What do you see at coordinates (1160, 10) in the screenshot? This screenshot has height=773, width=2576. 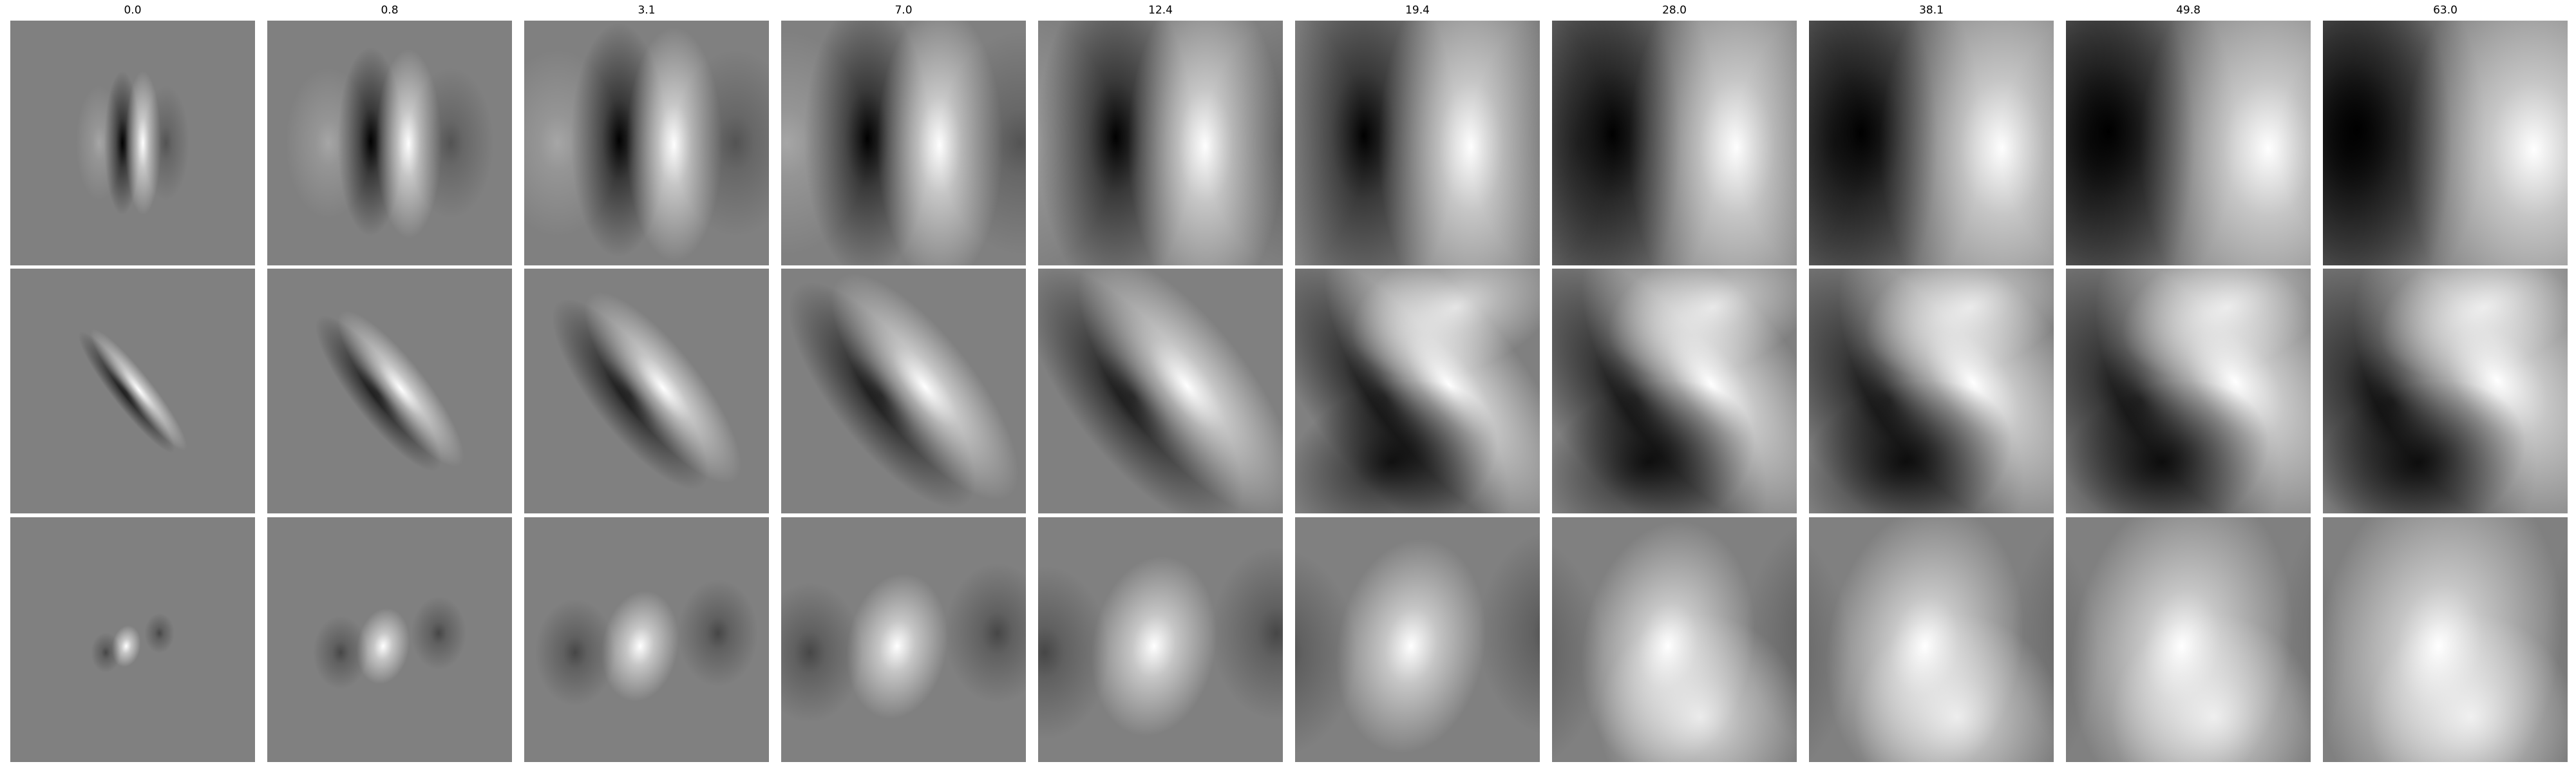 I see `column-label: 12.4` at bounding box center [1160, 10].